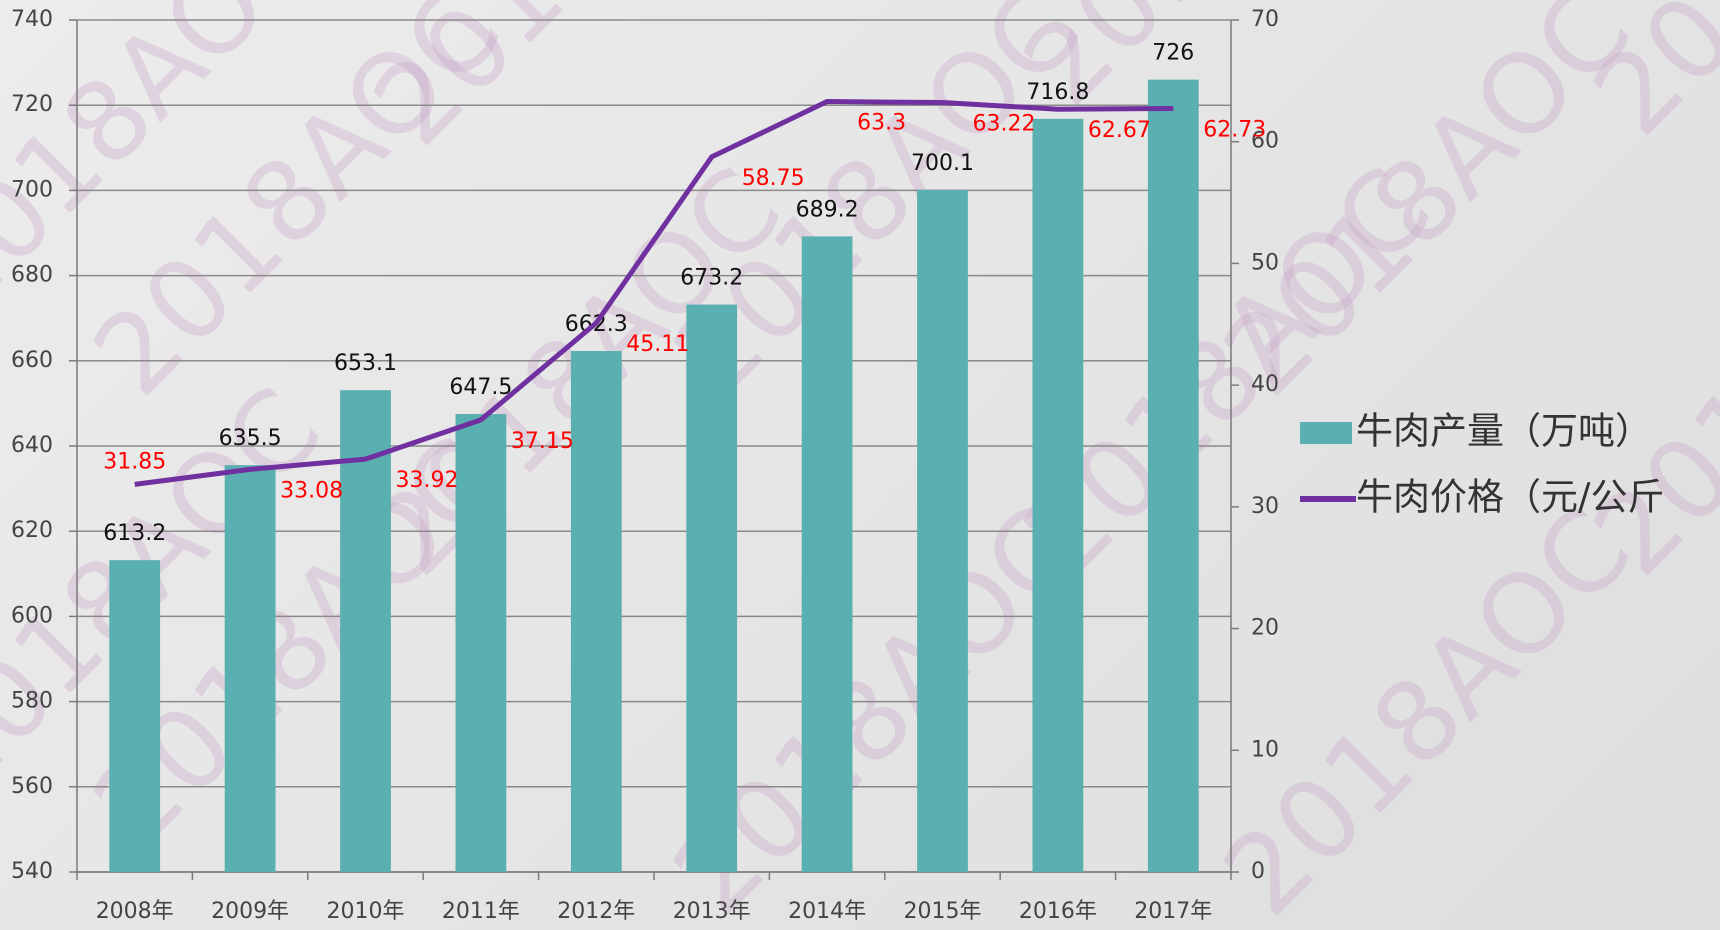 This screenshot has width=1720, height=930. What do you see at coordinates (1510, 497) in the screenshot?
I see `legend-label: 牛肉价格（元/公斤` at bounding box center [1510, 497].